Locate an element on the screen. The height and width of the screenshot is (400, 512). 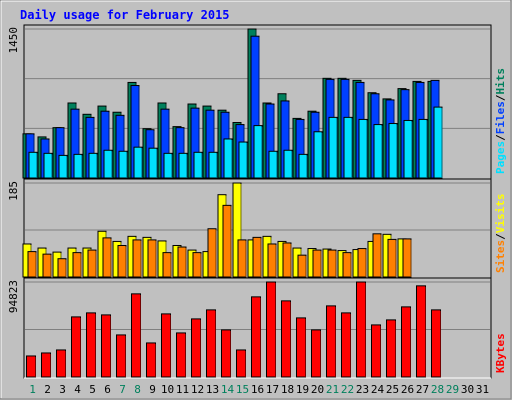
day-label-31: 31 is located at coordinates (482, 389).